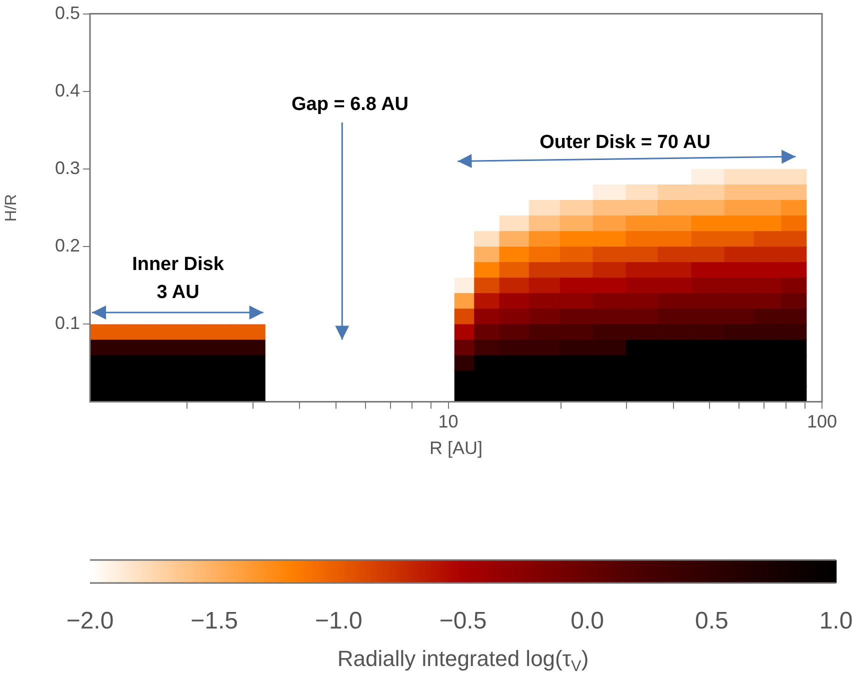 The height and width of the screenshot is (680, 865). What do you see at coordinates (67, 246) in the screenshot?
I see `y-tick-label: 0.2` at bounding box center [67, 246].